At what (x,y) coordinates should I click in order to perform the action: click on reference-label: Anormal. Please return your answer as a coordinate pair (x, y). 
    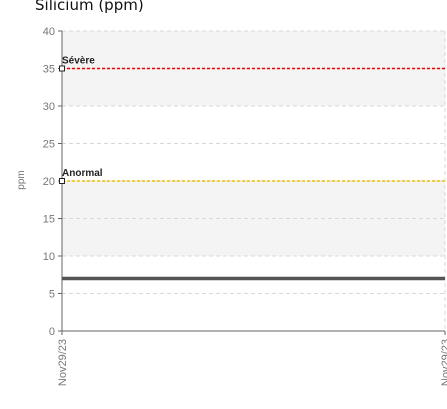
    Looking at the image, I should click on (82, 173).